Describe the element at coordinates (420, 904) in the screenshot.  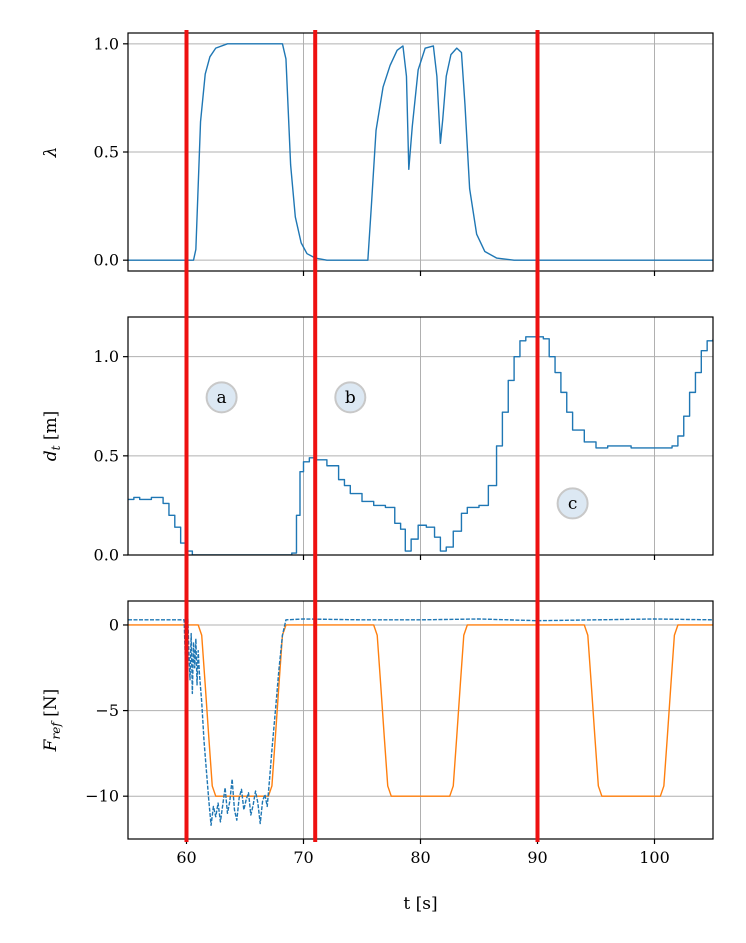
I see `xlabel-time: t [s]` at that location.